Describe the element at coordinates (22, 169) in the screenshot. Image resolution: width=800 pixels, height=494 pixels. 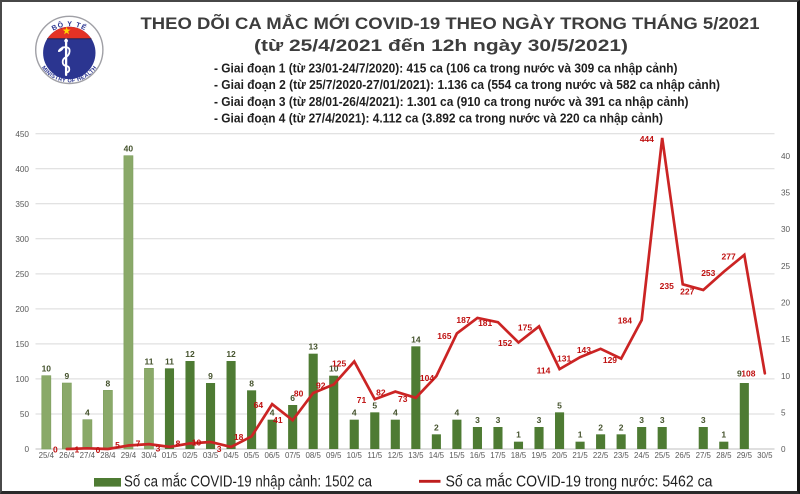
I see `svg-text: 400` at that location.